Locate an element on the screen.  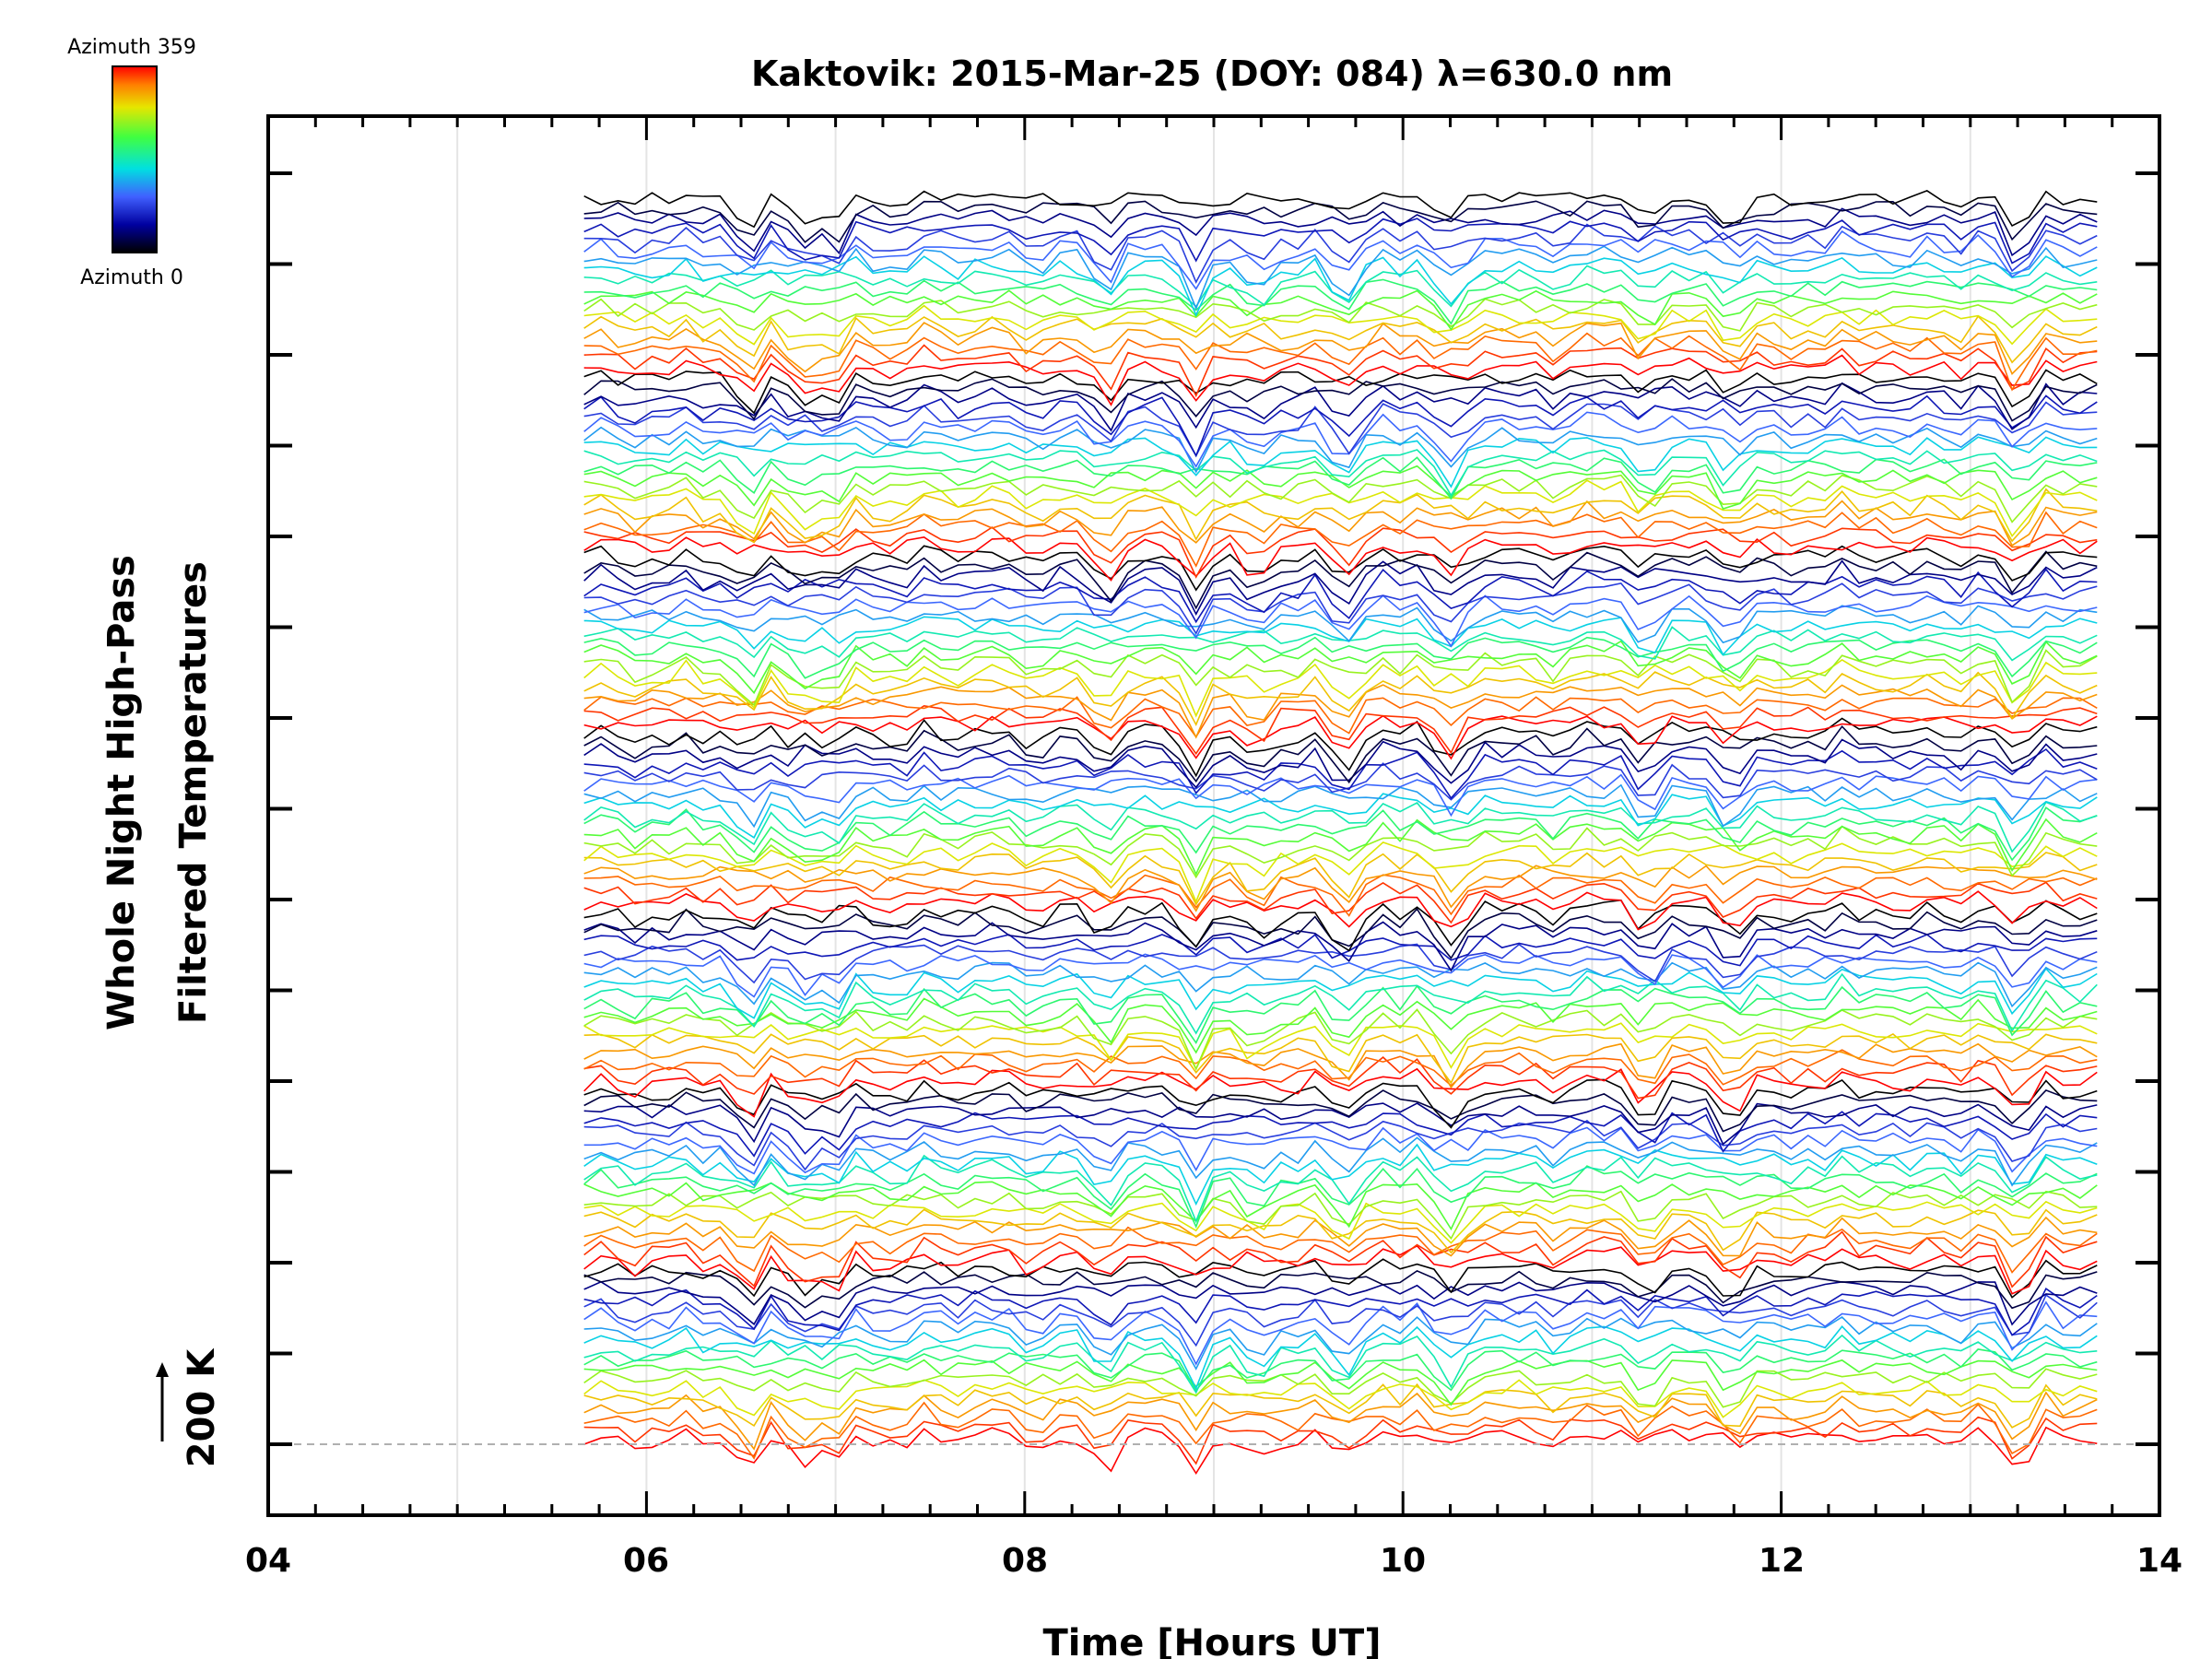
colorbar: Azimuth 359 Azimuth 0 is located at coordinates (131, 162).